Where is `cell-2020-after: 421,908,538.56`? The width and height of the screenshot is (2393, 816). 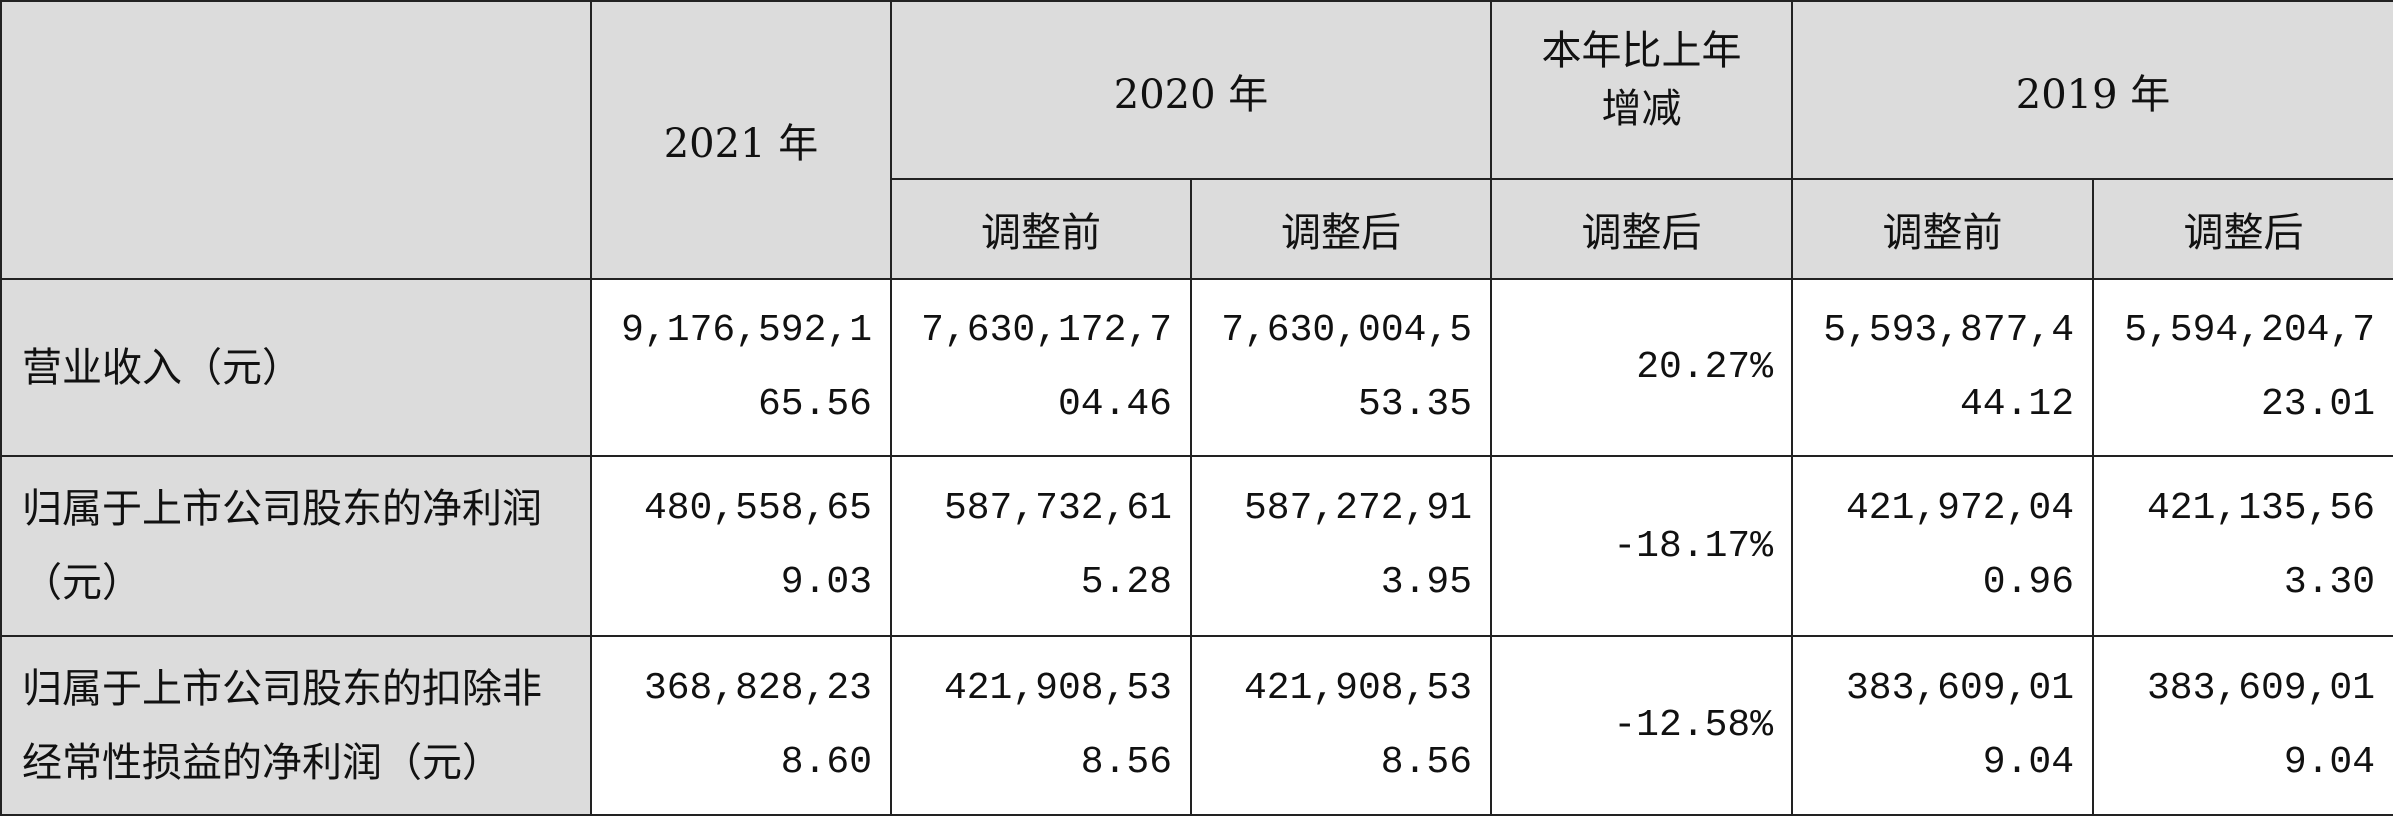 cell-2020-after: 421,908,538.56 is located at coordinates (1341, 725).